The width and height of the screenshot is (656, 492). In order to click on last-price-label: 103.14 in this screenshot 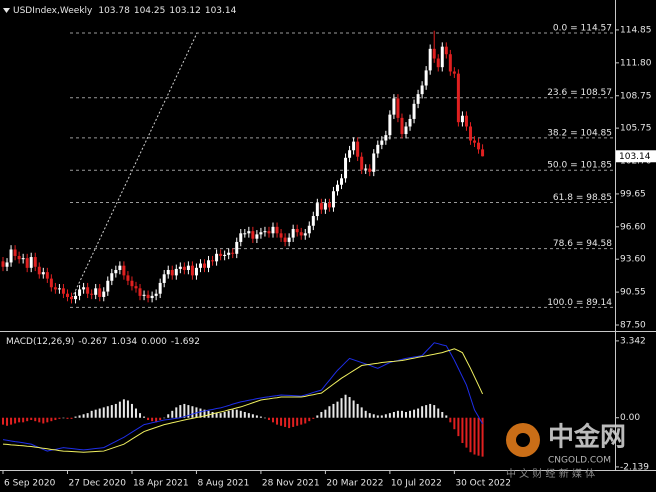, I will do `click(635, 157)`.